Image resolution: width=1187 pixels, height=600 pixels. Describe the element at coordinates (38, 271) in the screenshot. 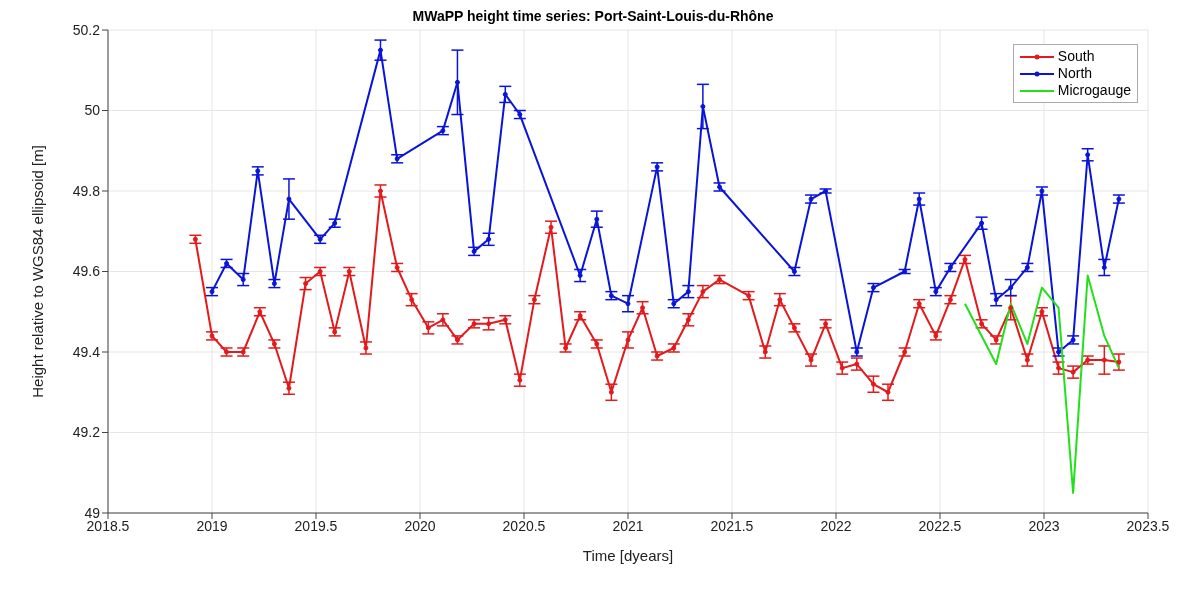

I see `y-axis-title: Height relative to WGS84 ellipsoid [m]` at that location.